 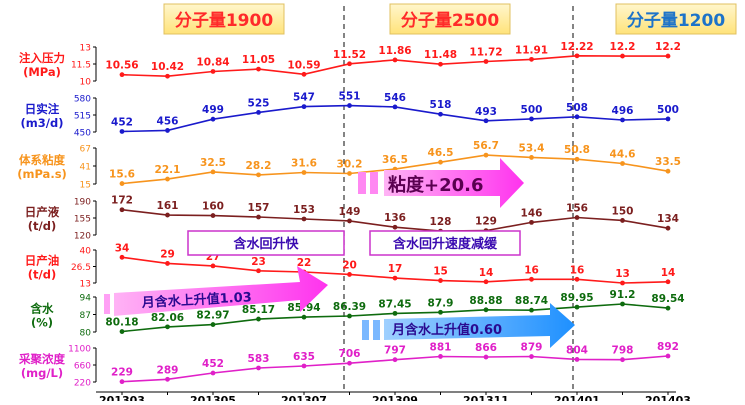 What do you see at coordinates (577, 108) in the screenshot?
I see `data-label: 508` at bounding box center [577, 108].